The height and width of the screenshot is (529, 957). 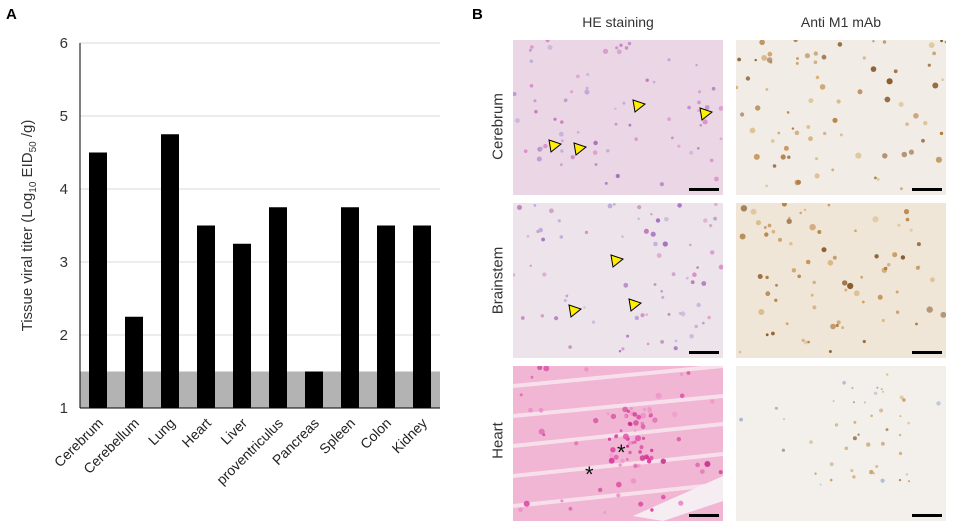 What do you see at coordinates (841, 22) in the screenshot?
I see `column-header-anti-m1-mab: Anti M1 mAb` at bounding box center [841, 22].